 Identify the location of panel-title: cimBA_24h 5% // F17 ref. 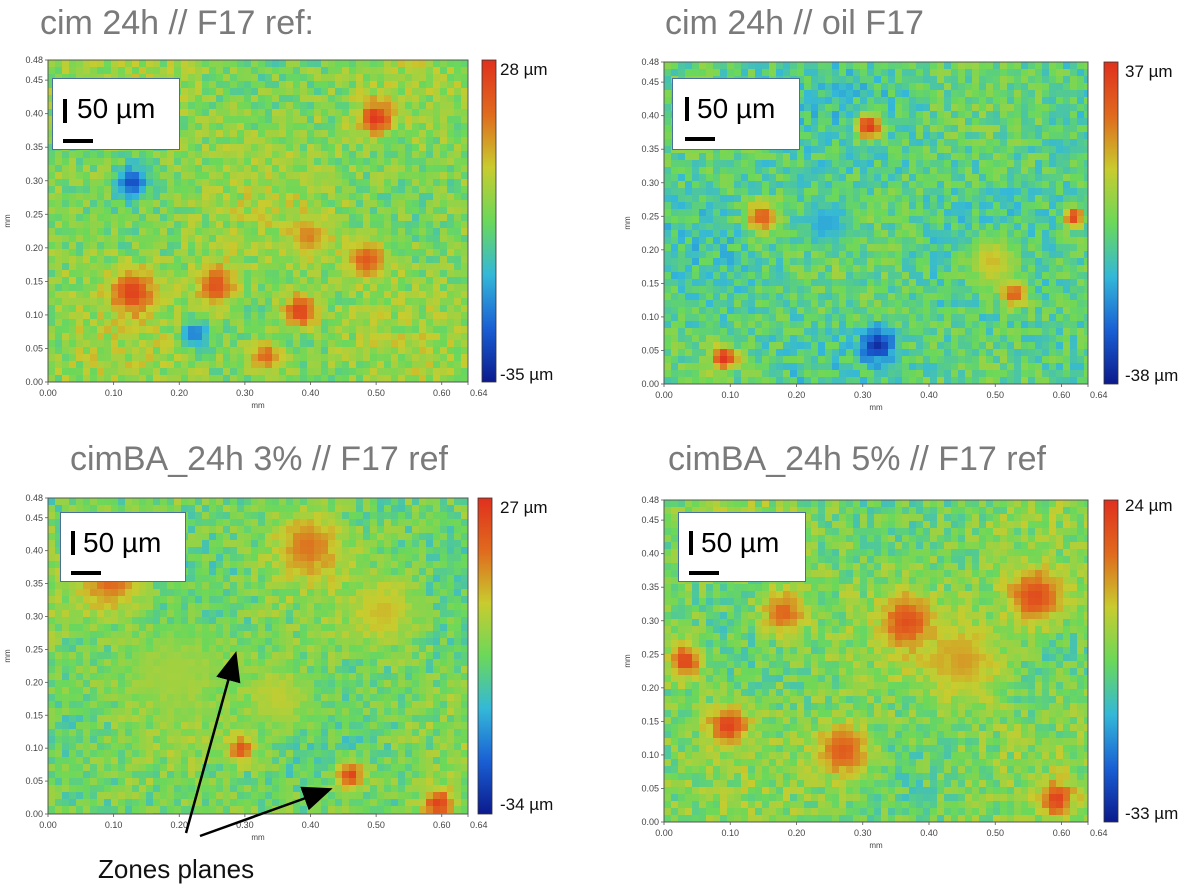
(857, 459).